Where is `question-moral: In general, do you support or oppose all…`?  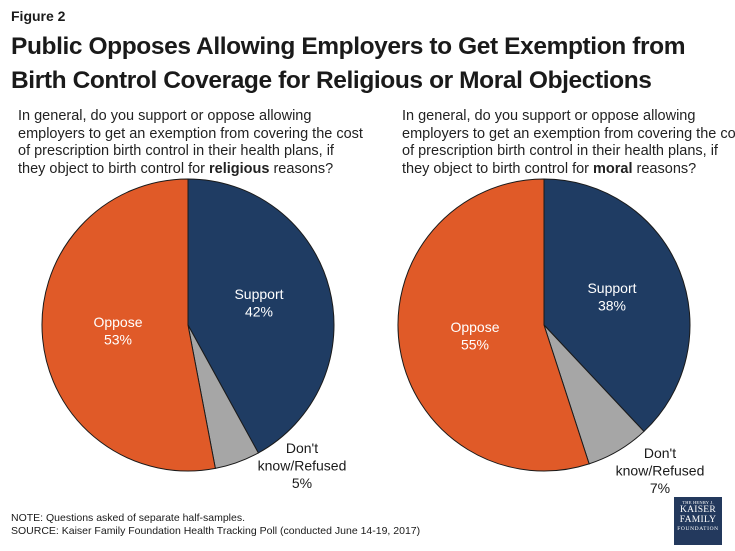 question-moral: In general, do you support or oppose all… is located at coordinates (568, 143).